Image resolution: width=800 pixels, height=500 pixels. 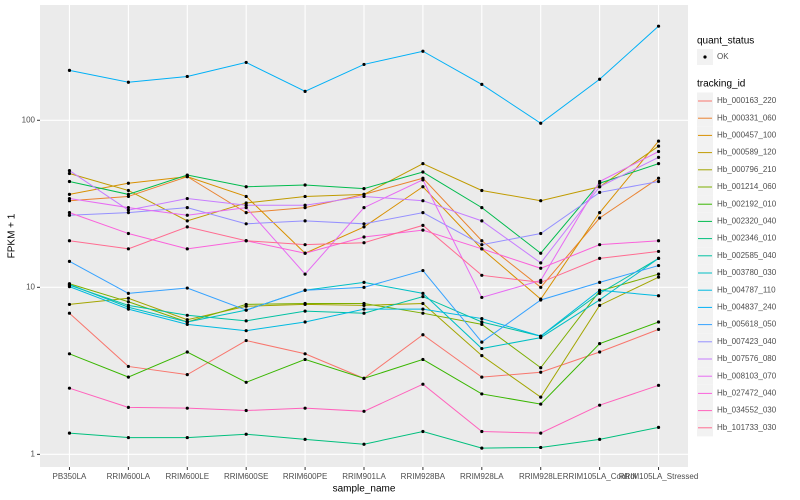 I want to click on legend-label: Hb_008103_070, so click(x=747, y=375).